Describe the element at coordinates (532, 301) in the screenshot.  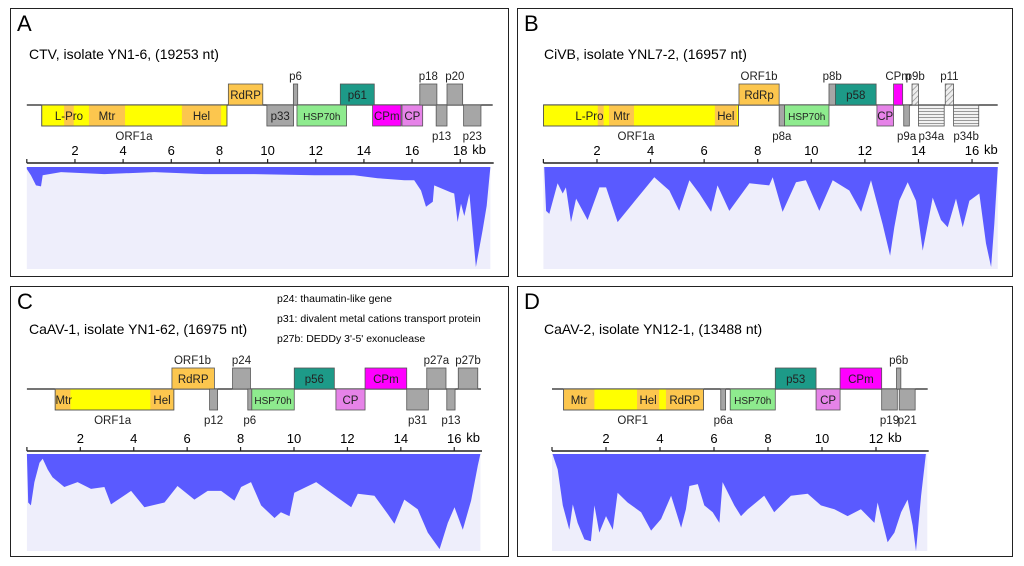
I see `panel-letter: D` at that location.